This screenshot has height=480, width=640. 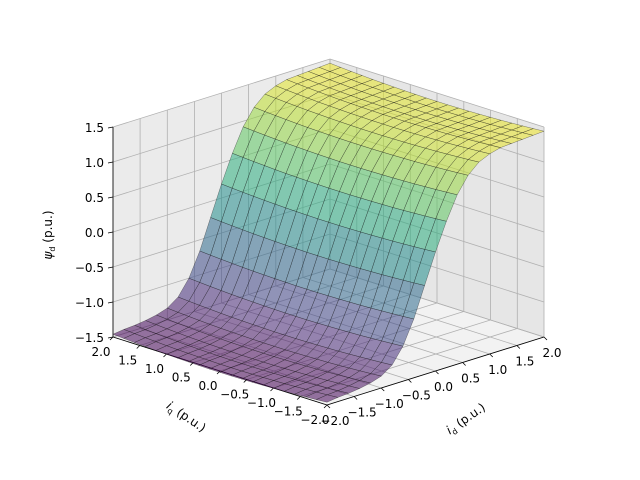 I want to click on z-tick-label: 0.5, so click(x=94, y=198).